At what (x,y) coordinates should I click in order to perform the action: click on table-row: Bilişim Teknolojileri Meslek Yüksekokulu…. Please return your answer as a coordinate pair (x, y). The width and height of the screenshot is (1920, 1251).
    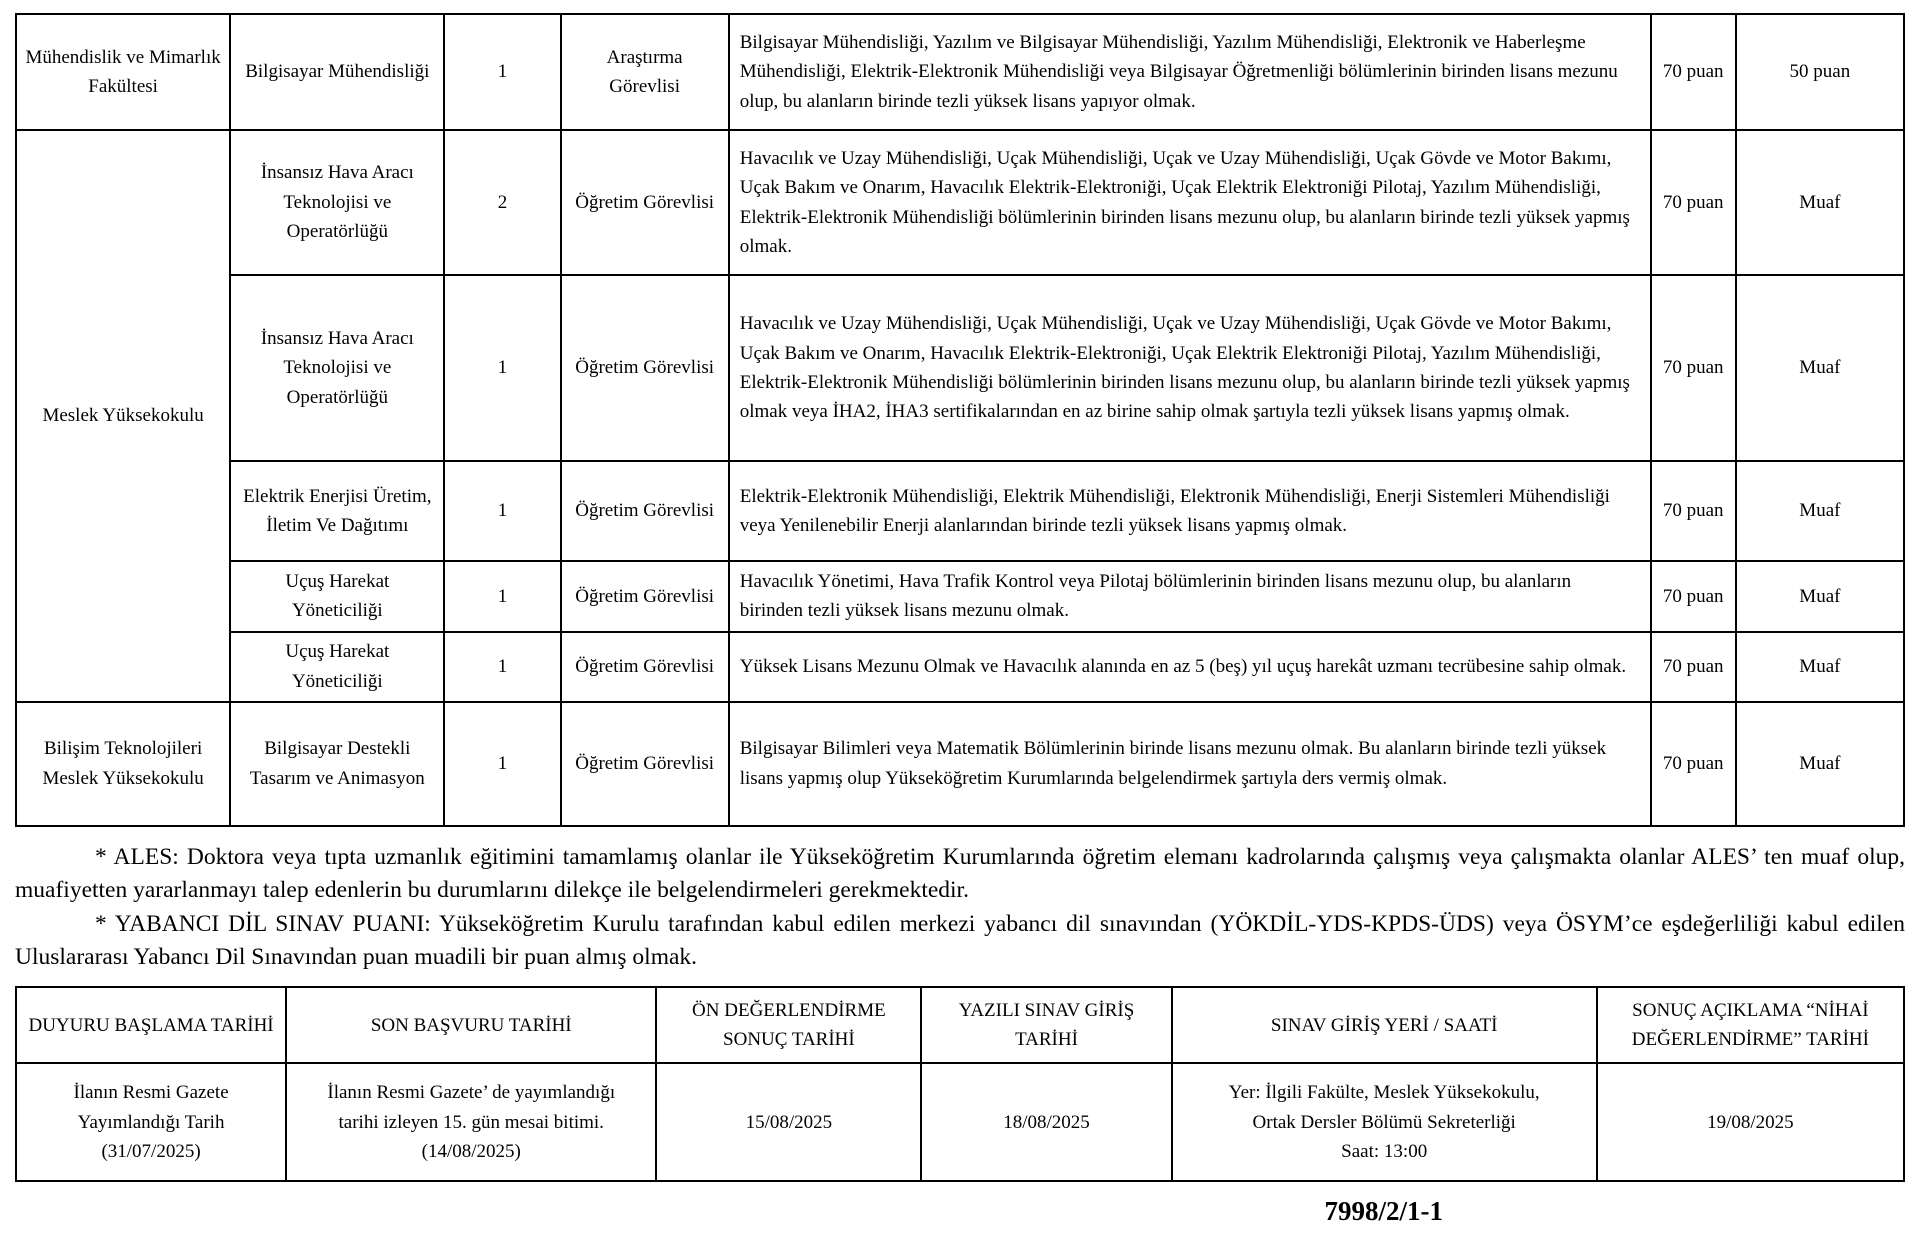
    Looking at the image, I should click on (960, 763).